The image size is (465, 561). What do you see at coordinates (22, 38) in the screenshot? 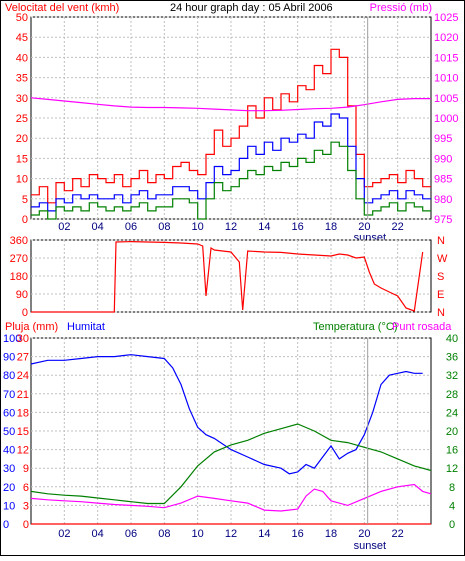
I see `wind-speed-tick-45: 45` at bounding box center [22, 38].